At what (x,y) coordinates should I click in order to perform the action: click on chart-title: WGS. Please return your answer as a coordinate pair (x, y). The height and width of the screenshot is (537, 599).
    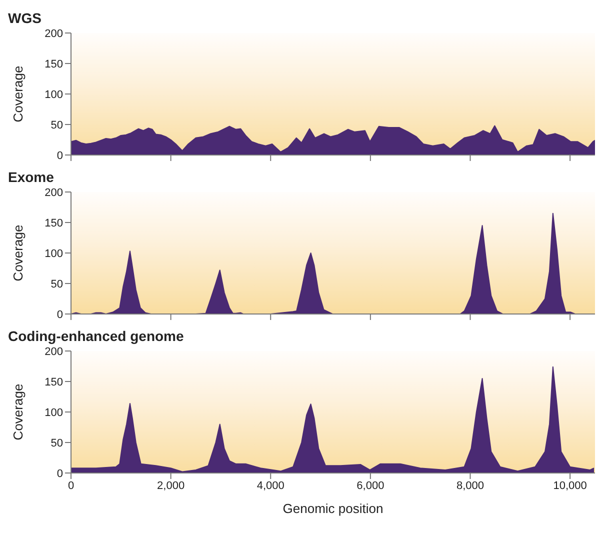
    Looking at the image, I should click on (25, 18).